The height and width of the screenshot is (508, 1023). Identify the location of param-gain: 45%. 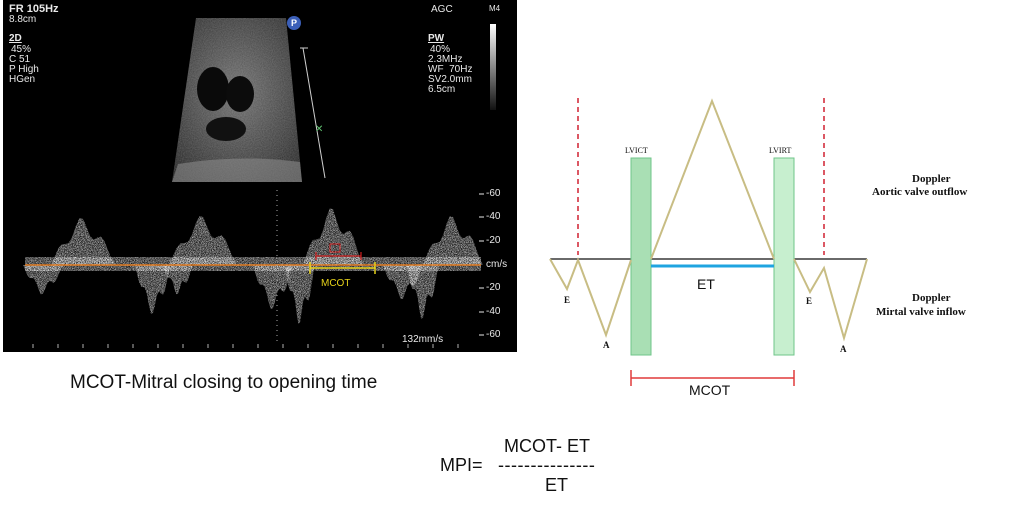
(21, 49).